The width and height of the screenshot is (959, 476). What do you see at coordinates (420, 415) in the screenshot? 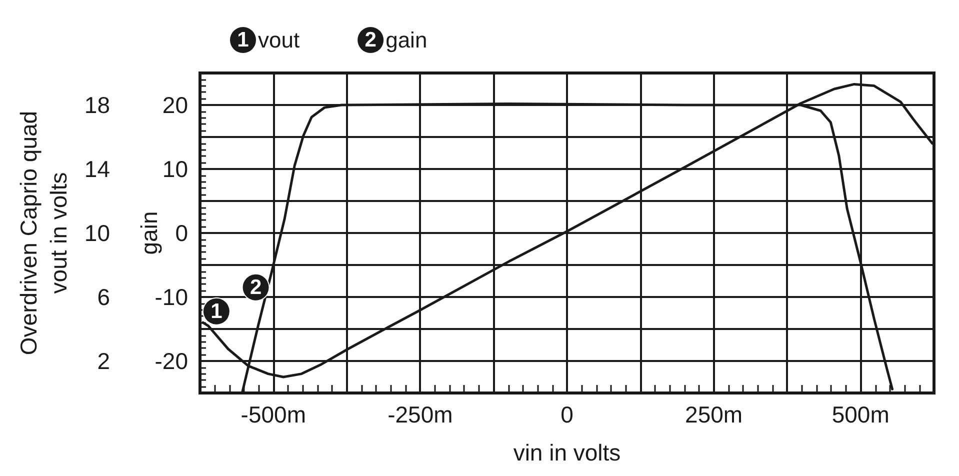
I see `x-tick-label: -250m` at bounding box center [420, 415].